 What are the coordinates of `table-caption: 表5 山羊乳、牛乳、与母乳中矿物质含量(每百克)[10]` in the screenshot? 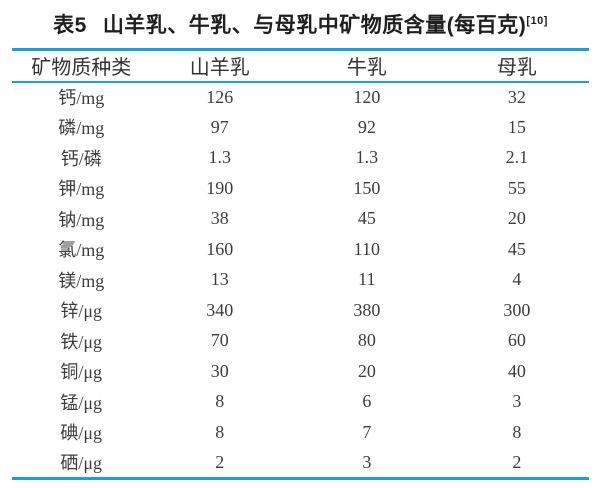 It's located at (300, 26).